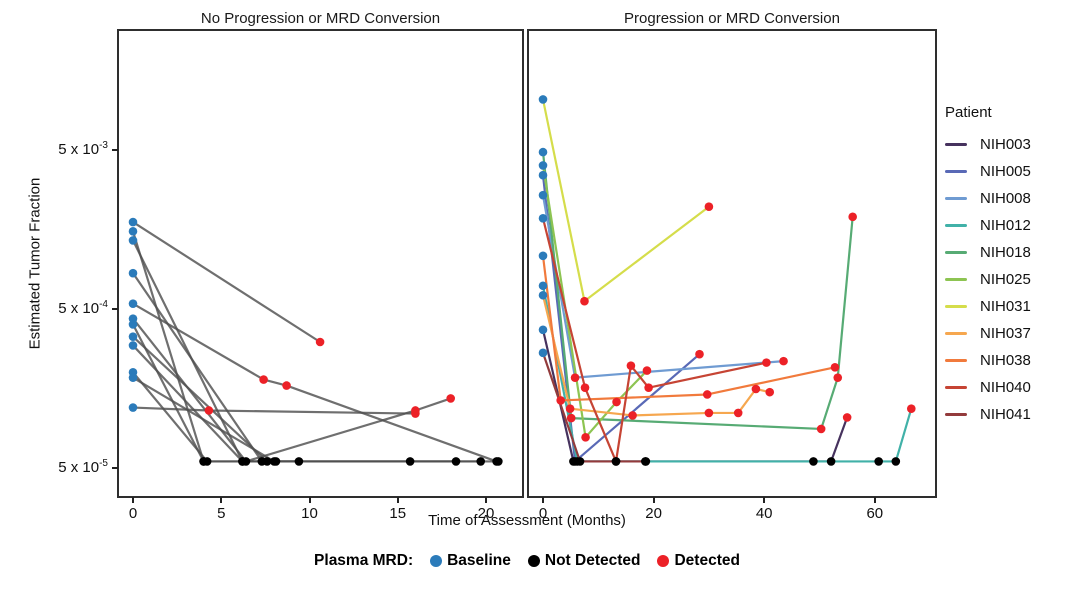 The width and height of the screenshot is (1080, 590). I want to click on patient-legend-item-NIH031: NIH031, so click(988, 306).